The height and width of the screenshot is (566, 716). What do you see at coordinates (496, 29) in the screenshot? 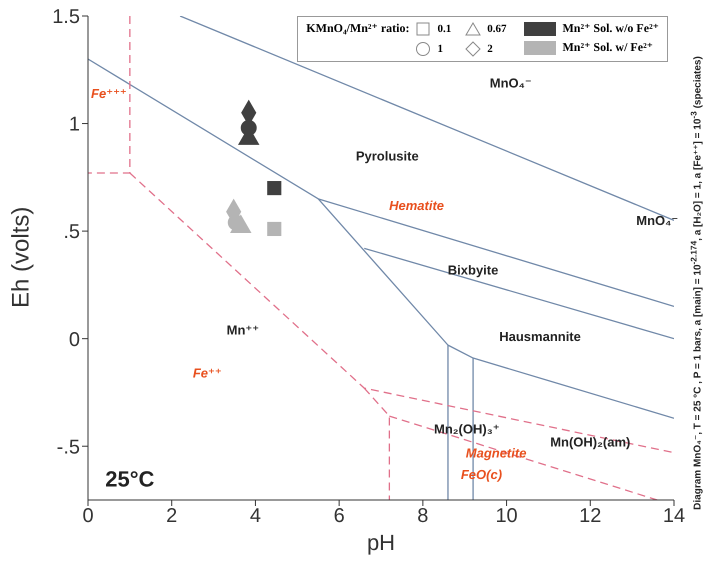
I see `annotation: 0.67` at bounding box center [496, 29].